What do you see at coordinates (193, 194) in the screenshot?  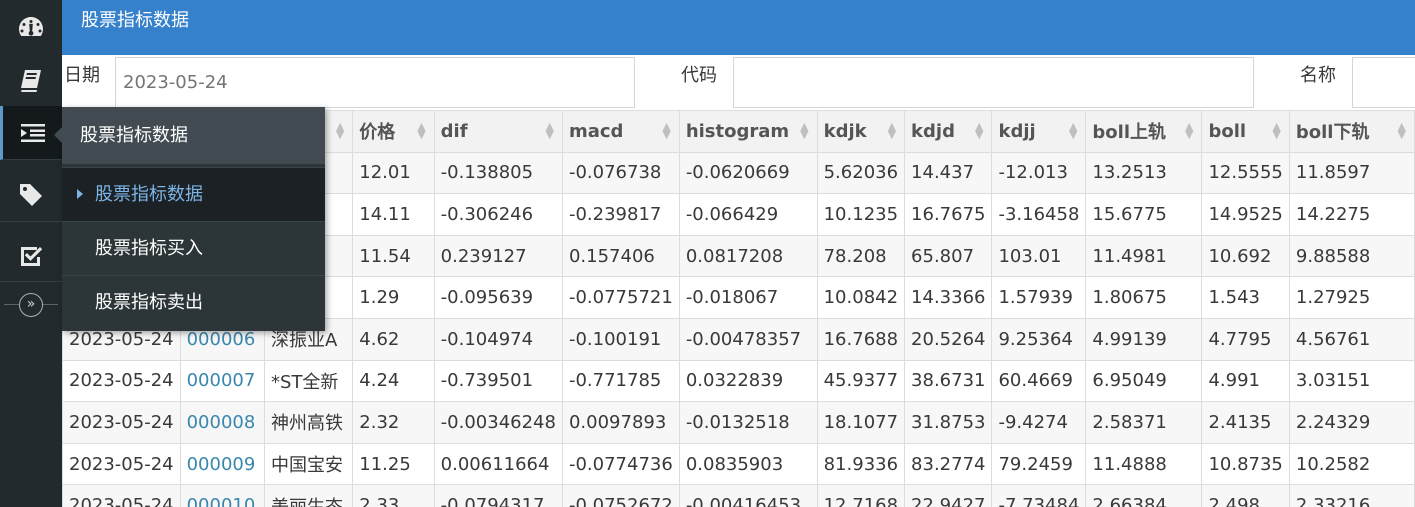 I see `submenu-item-data: 股票指标数据` at bounding box center [193, 194].